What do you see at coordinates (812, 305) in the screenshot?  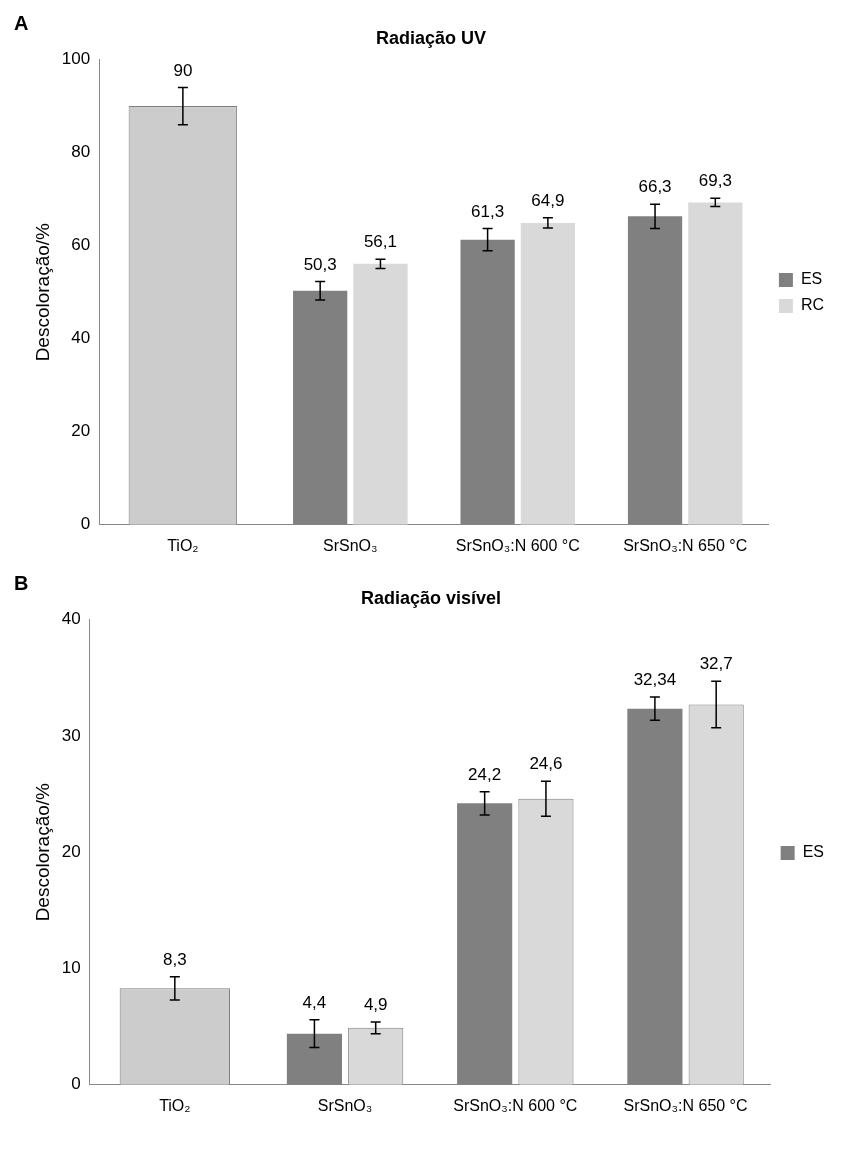 I see `legend-label: RC` at bounding box center [812, 305].